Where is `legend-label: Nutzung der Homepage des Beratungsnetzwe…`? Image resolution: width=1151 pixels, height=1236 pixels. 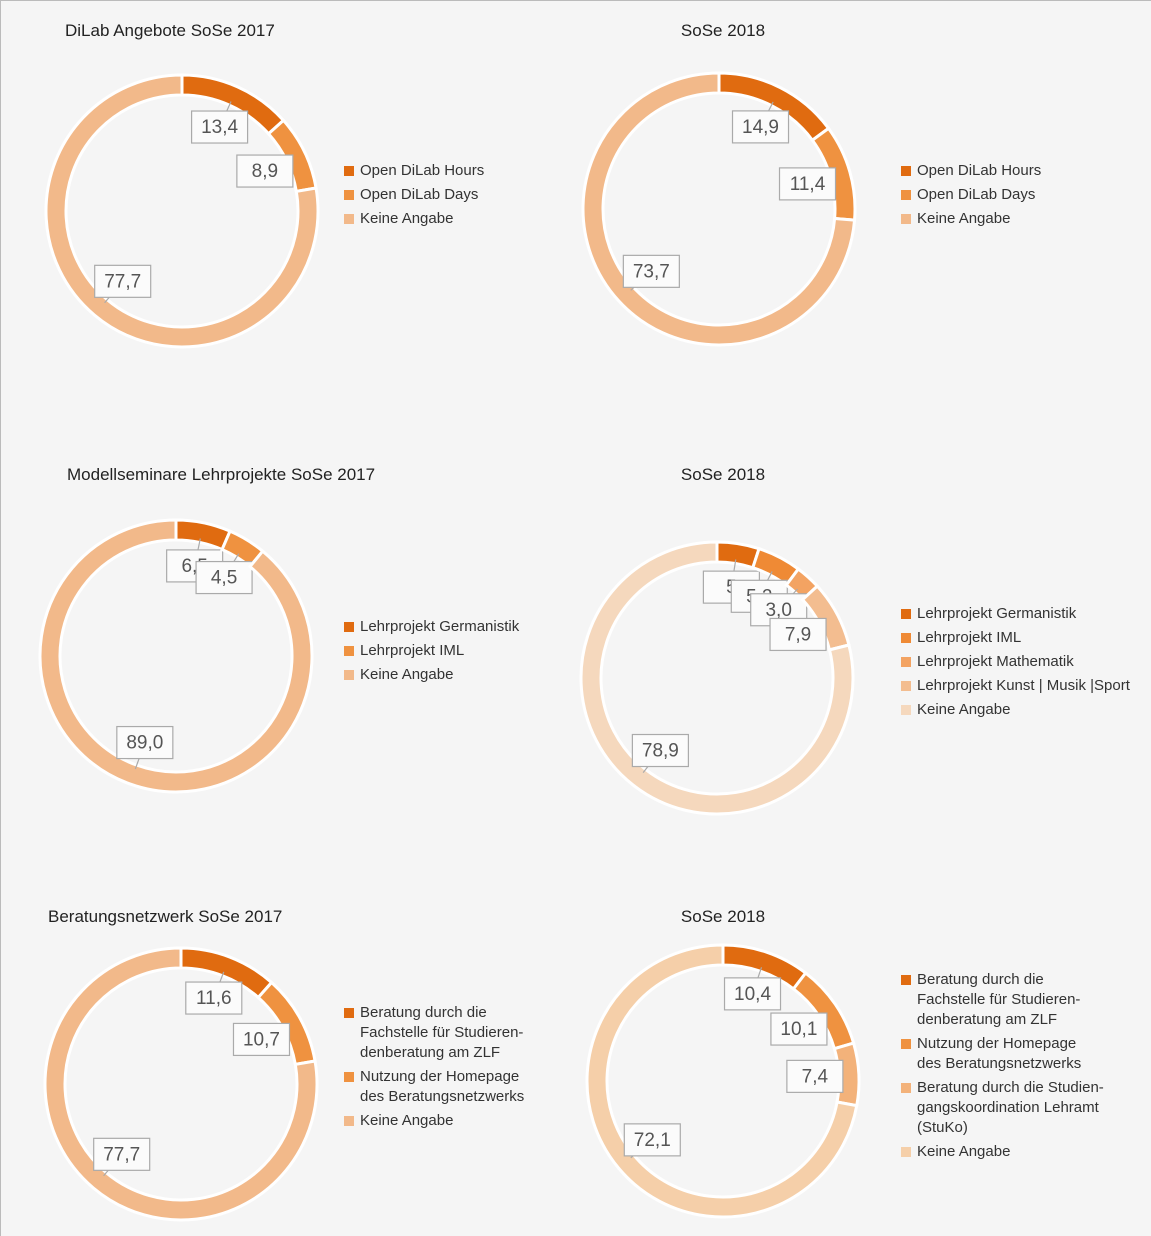
legend-label: Nutzung der Homepage des Beratungsnetzwe… is located at coordinates (999, 1053).